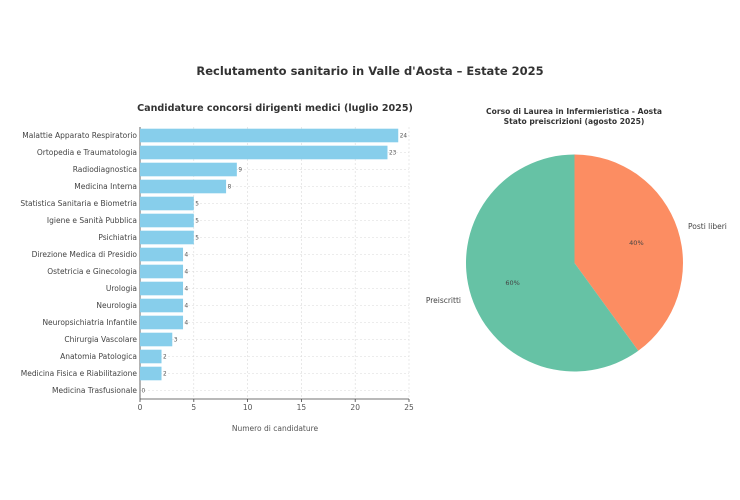  What do you see at coordinates (276, 405) in the screenshot?
I see `bar-chart-x-ticks: 0 5 10 15 20 25` at bounding box center [276, 405].